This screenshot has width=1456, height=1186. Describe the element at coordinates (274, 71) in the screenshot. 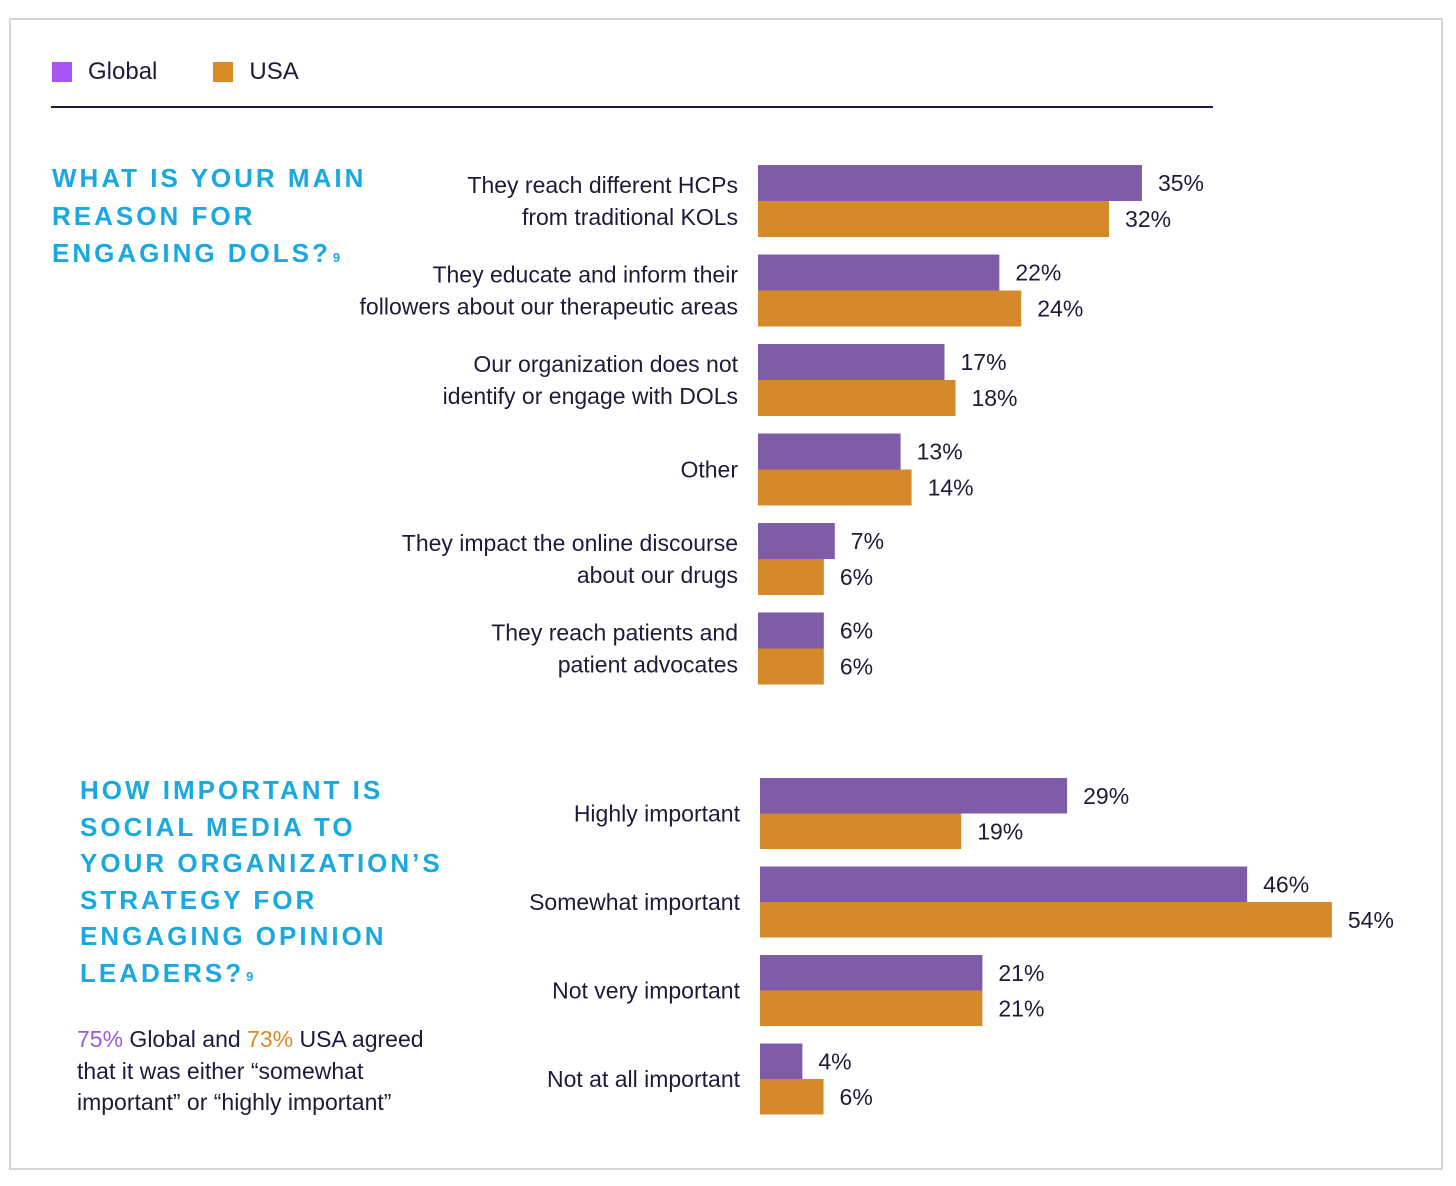

I see `legend-label-usa: USA` at that location.